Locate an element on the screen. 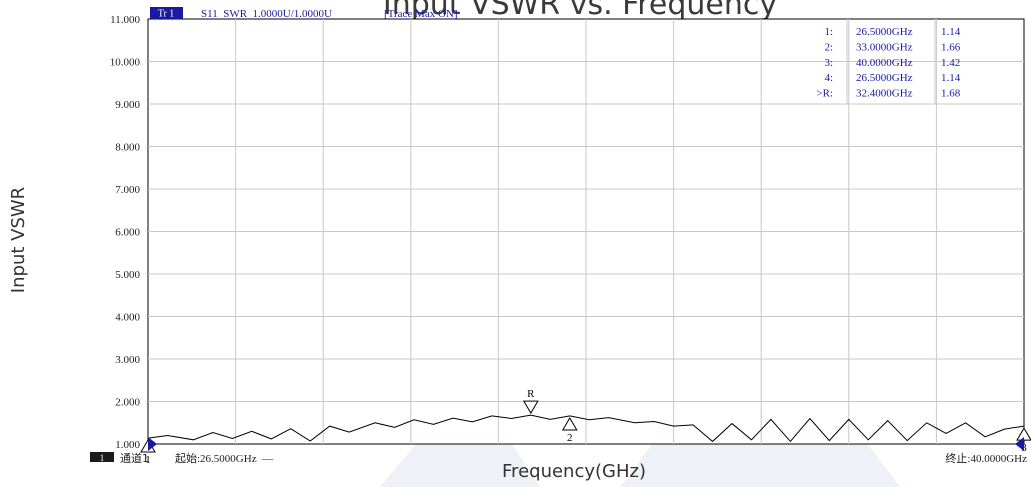  marker-2-triangle is located at coordinates (569, 423).